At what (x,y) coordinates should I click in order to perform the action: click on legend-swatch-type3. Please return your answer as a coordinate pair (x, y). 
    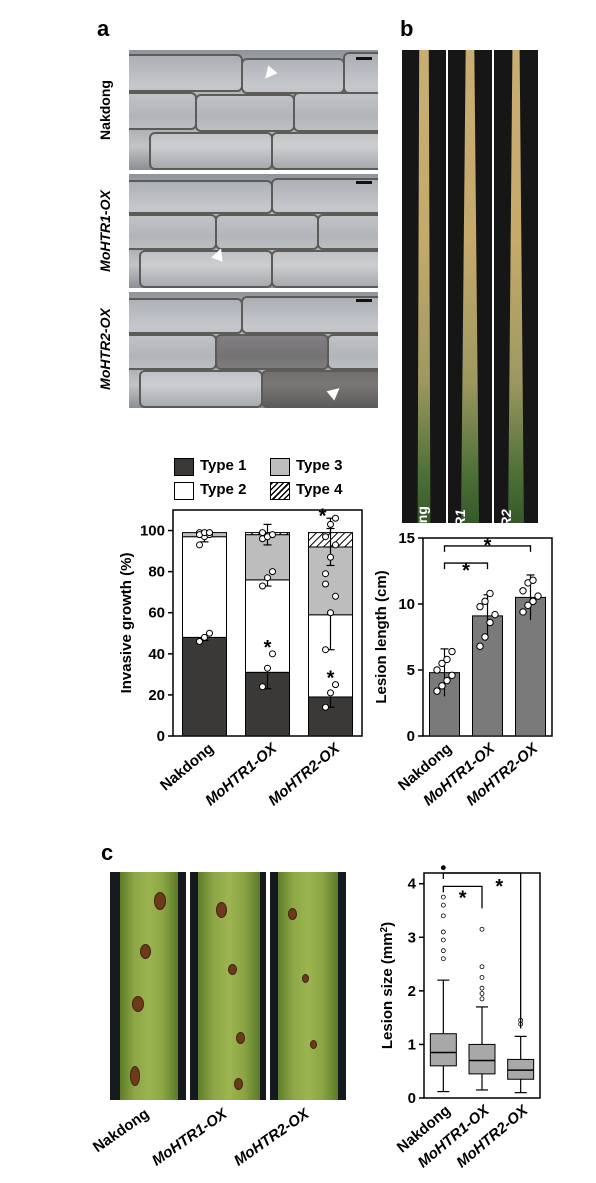
    Looking at the image, I should click on (280, 467).